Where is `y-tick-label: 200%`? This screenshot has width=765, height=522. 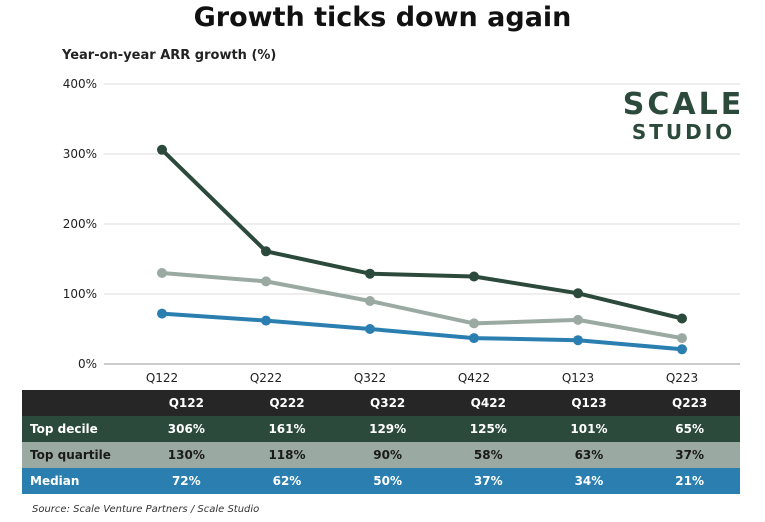
y-tick-label: 200% is located at coordinates (80, 224).